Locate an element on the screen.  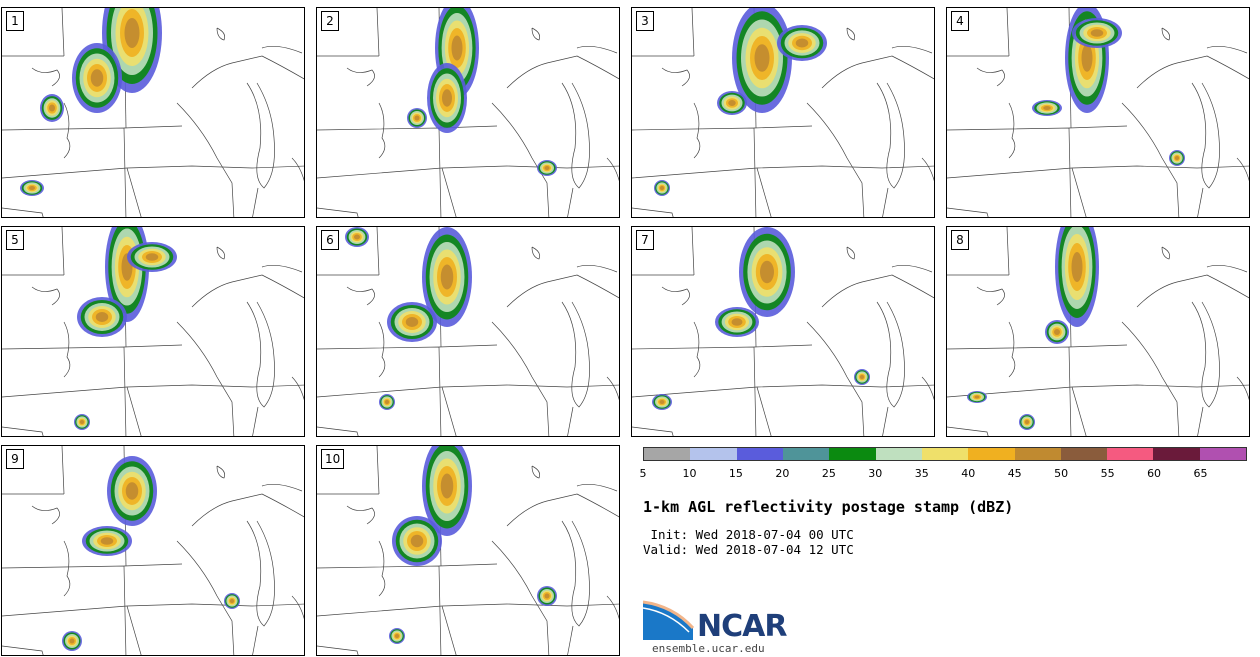
member-number: 4 is located at coordinates (960, 21).